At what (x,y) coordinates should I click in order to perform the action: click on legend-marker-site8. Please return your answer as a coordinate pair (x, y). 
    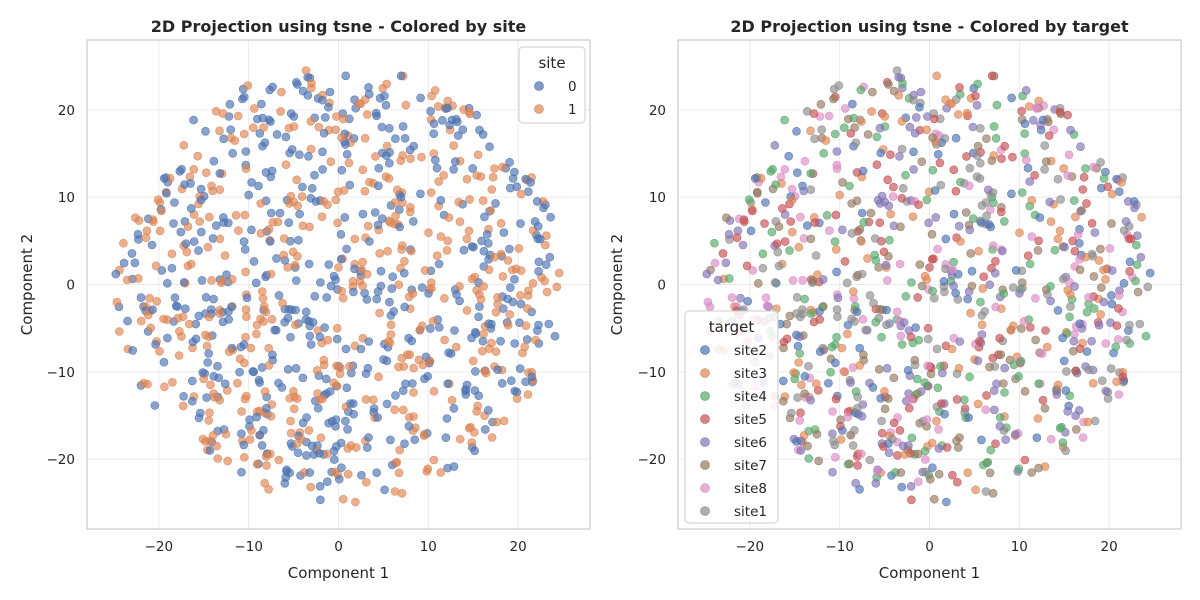
    Looking at the image, I should click on (705, 488).